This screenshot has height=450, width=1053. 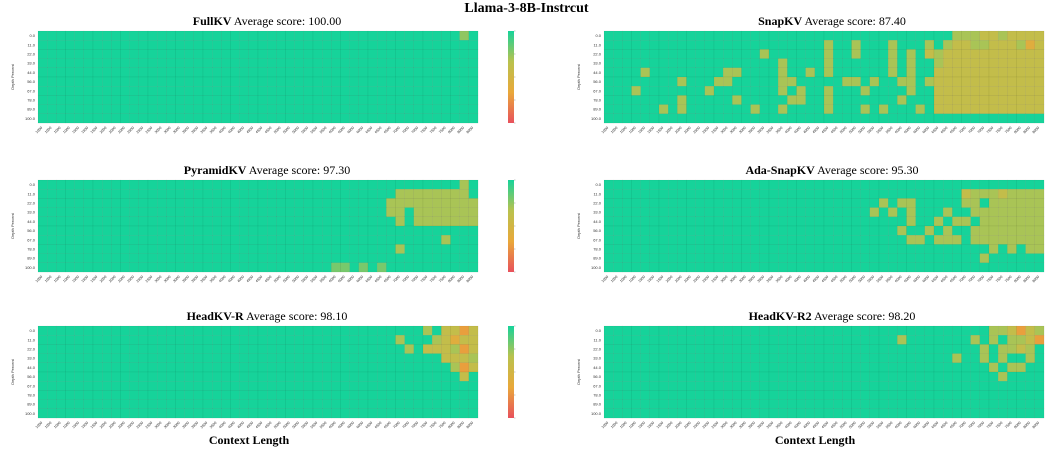 What do you see at coordinates (780, 21) in the screenshot?
I see `panel-model-name: SnapKV` at bounding box center [780, 21].